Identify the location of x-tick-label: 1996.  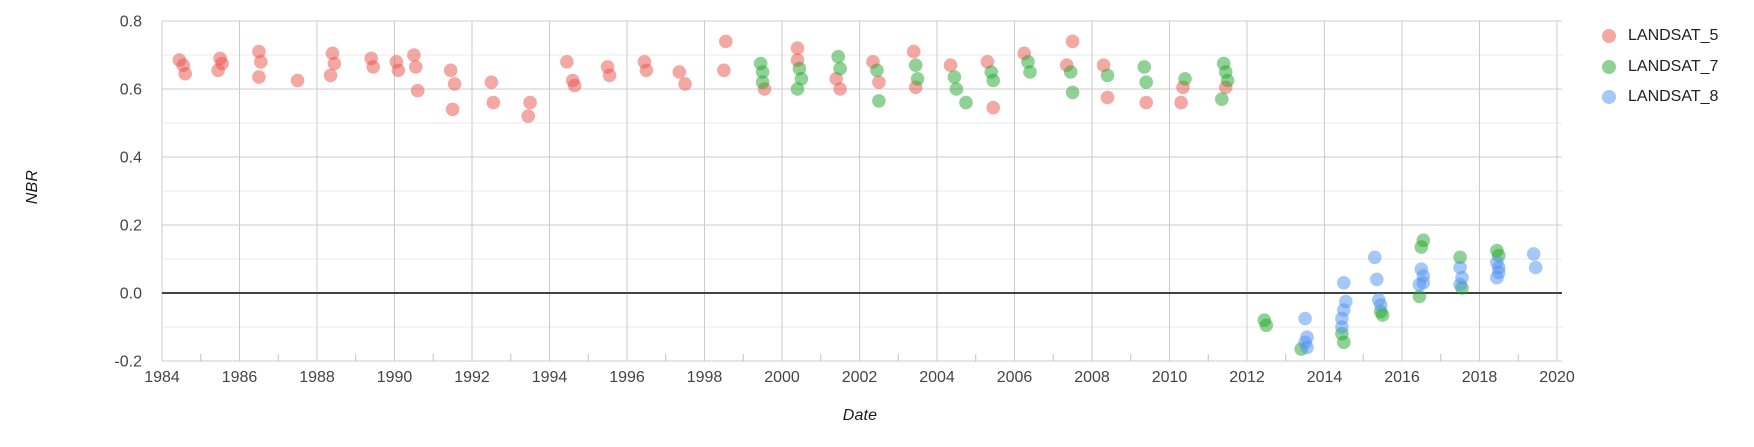
(627, 377).